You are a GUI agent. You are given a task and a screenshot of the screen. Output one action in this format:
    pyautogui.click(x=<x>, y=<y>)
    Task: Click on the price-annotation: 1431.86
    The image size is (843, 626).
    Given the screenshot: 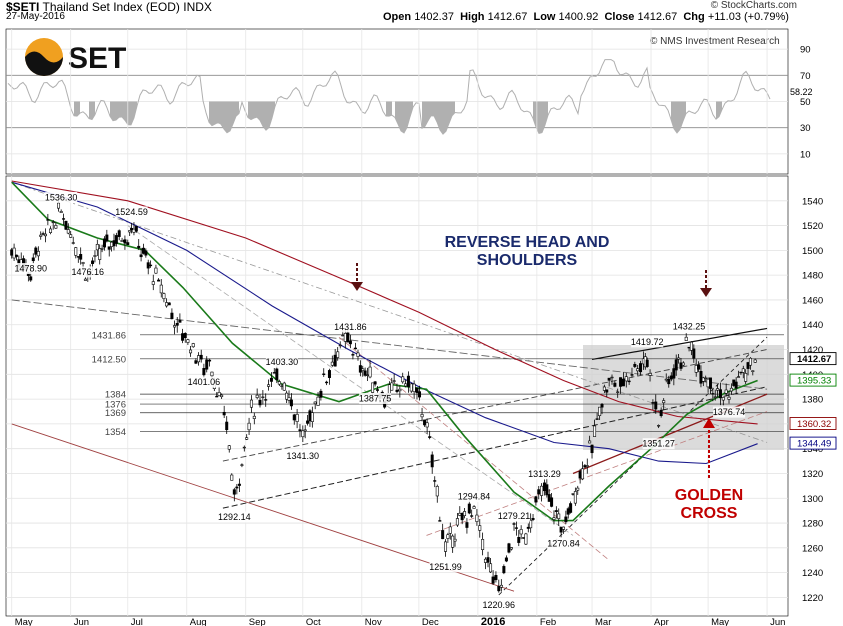 What is the action you would take?
    pyautogui.click(x=350, y=327)
    